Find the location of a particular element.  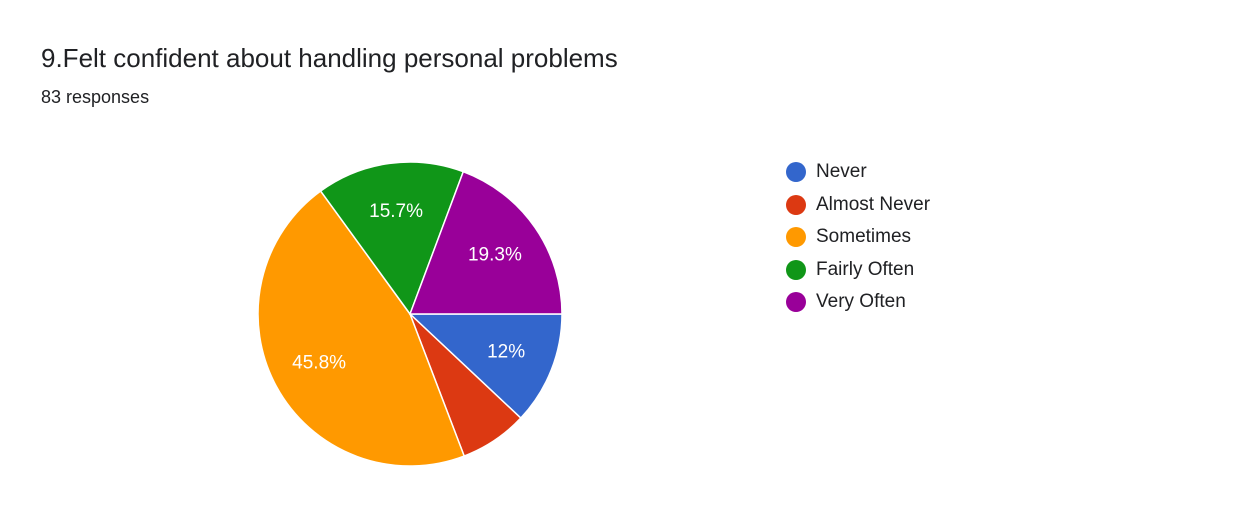

legend-label: Fairly Often is located at coordinates (865, 269).